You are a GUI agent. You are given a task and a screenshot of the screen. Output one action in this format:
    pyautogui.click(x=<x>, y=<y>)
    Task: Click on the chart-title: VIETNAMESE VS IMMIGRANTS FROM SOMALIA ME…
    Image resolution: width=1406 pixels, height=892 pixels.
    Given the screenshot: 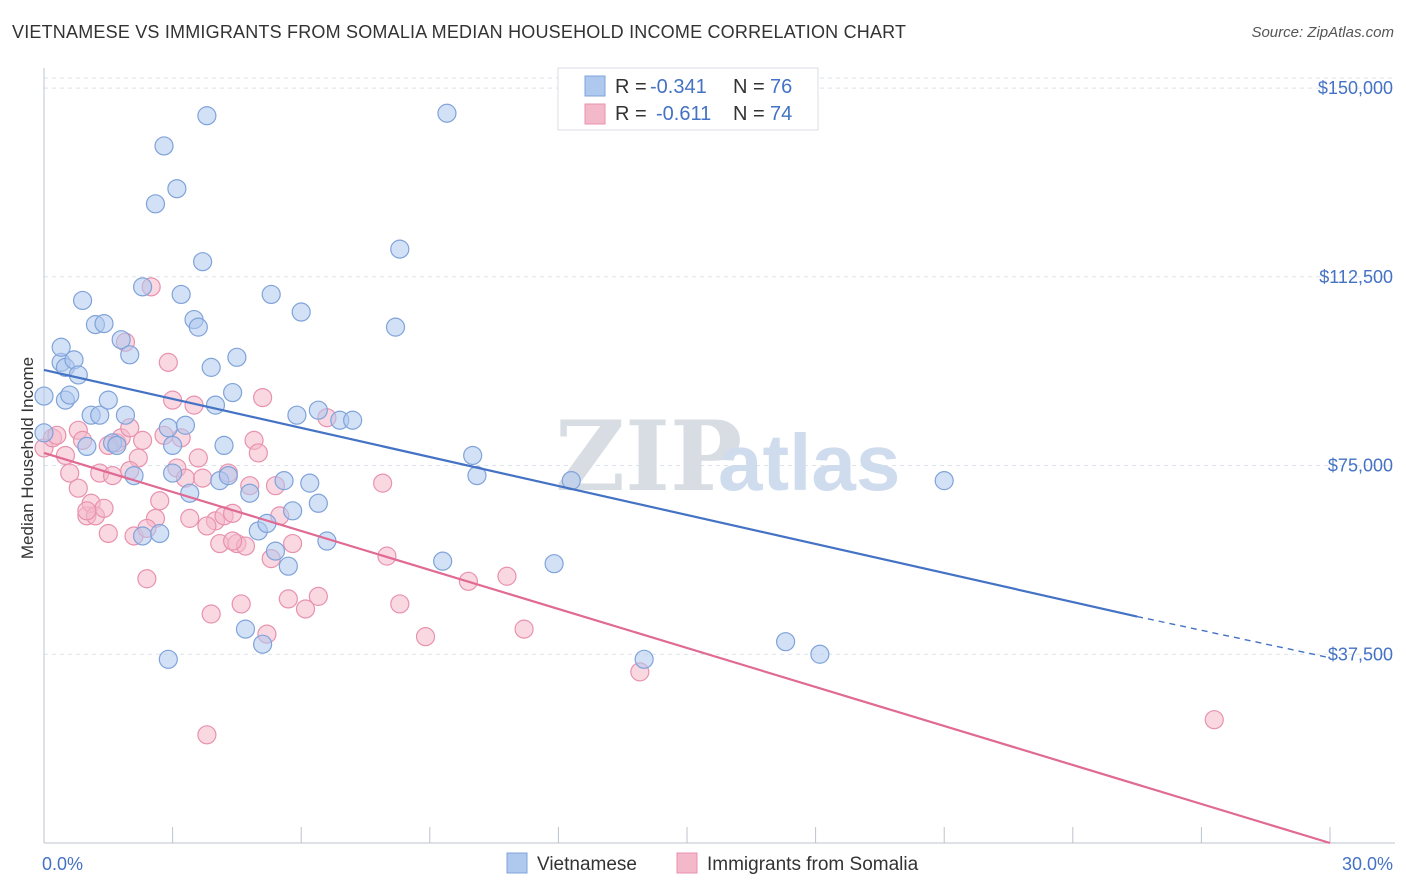 What is the action you would take?
    pyautogui.click(x=459, y=32)
    